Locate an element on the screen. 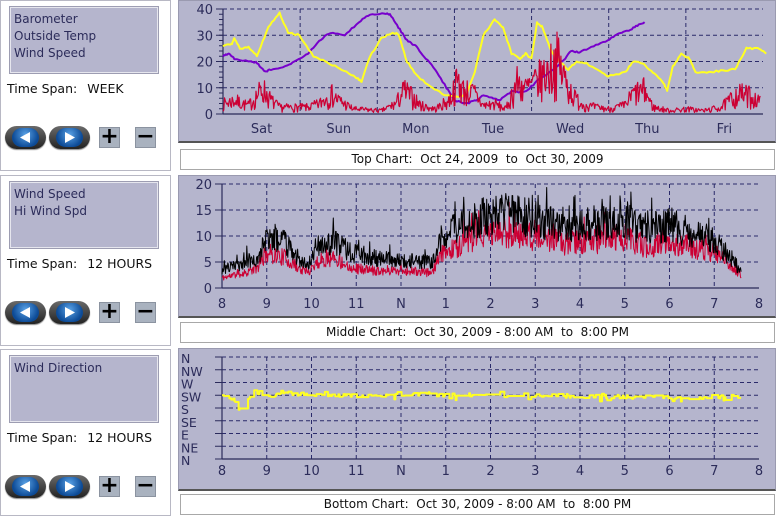 The image size is (779, 516). series-barometer is located at coordinates (434, 58).